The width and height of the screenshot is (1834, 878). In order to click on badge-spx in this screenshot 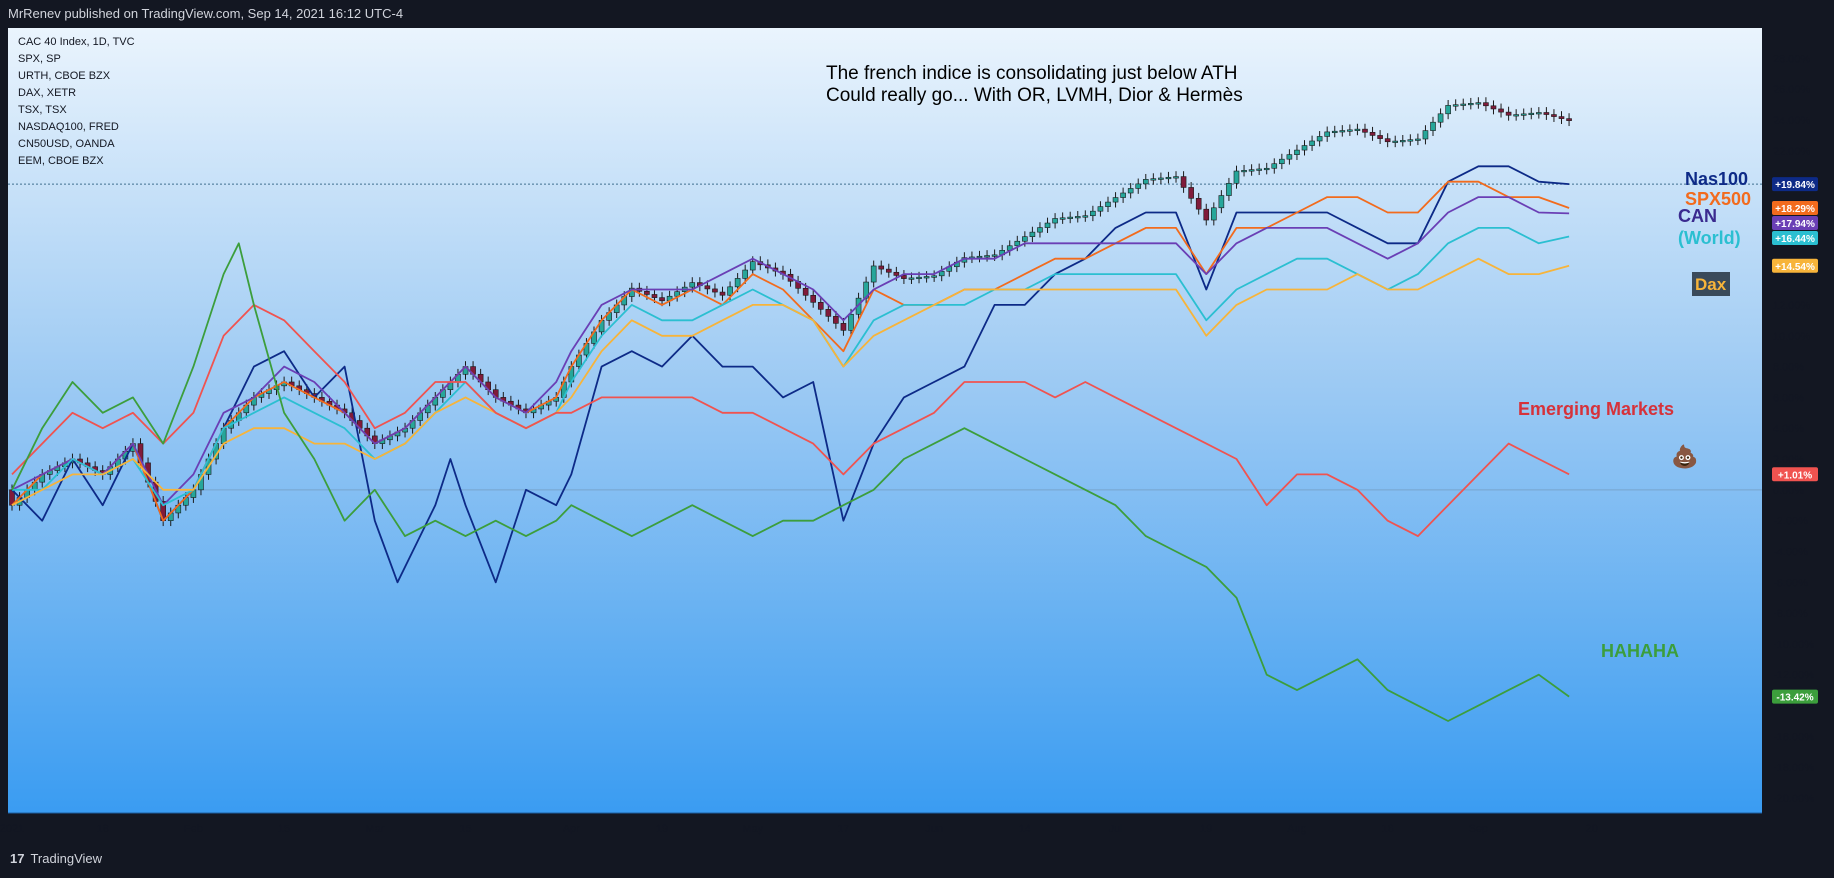, I will do `click(1795, 208)`.